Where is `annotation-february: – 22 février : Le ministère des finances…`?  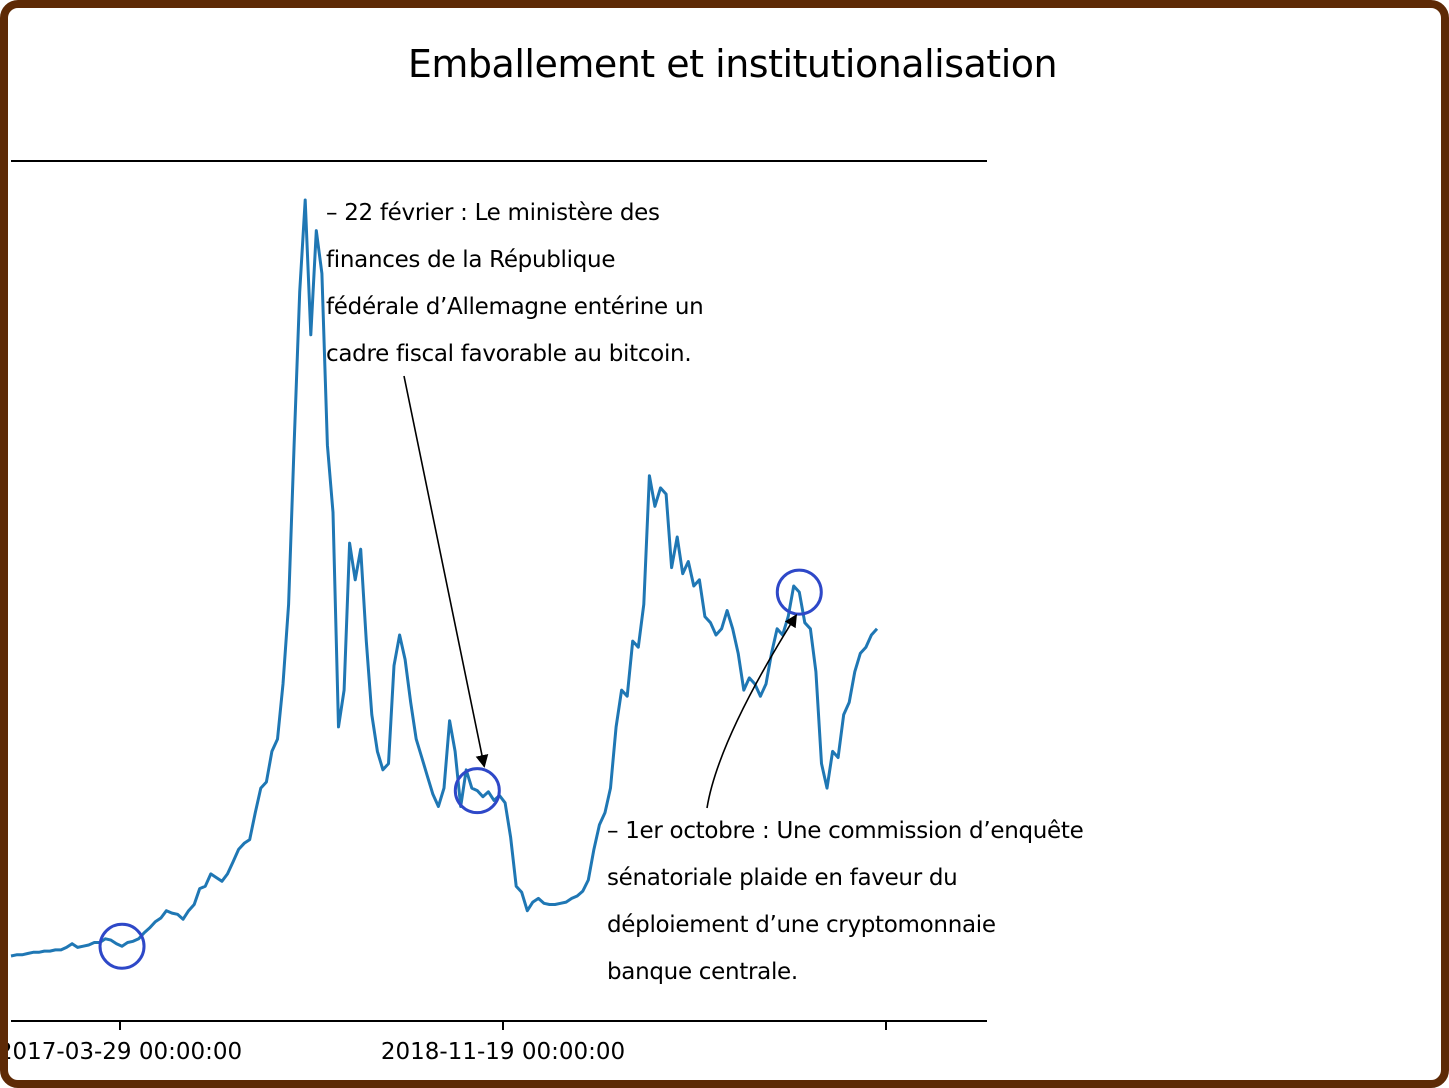
annotation-february: – 22 février : Le ministère des finances… is located at coordinates (515, 284).